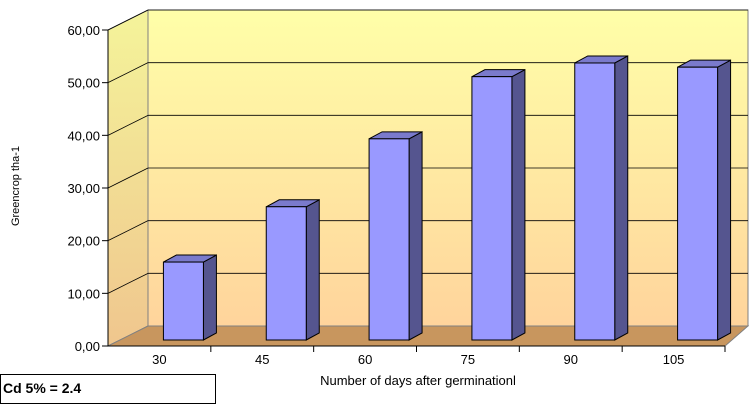  I want to click on cd-annotation-text: Cd 5% = 2.4, so click(42, 388).